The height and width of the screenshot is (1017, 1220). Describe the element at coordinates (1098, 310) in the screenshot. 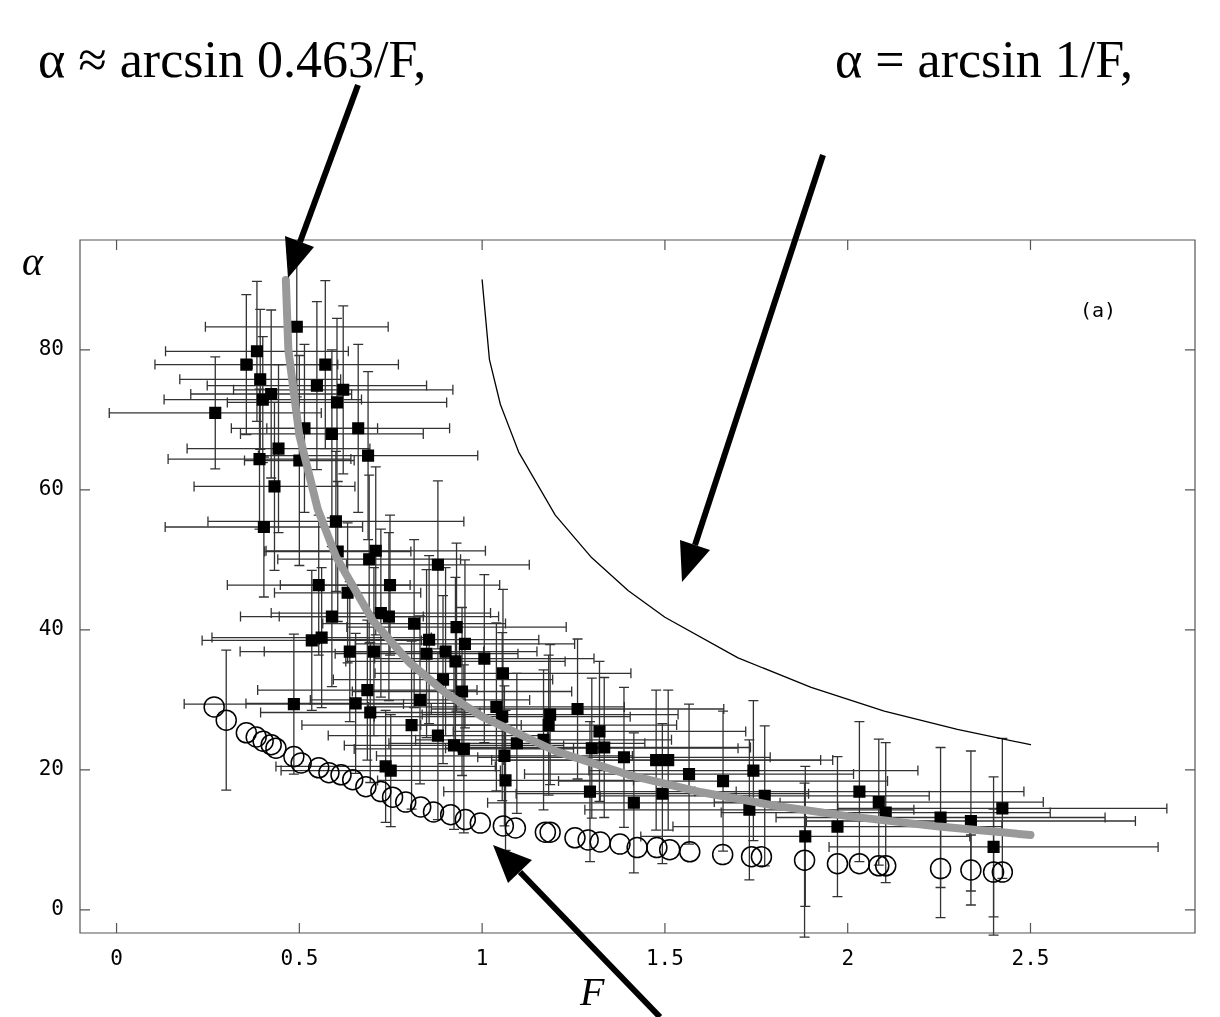

I see `annotation: (a)` at that location.